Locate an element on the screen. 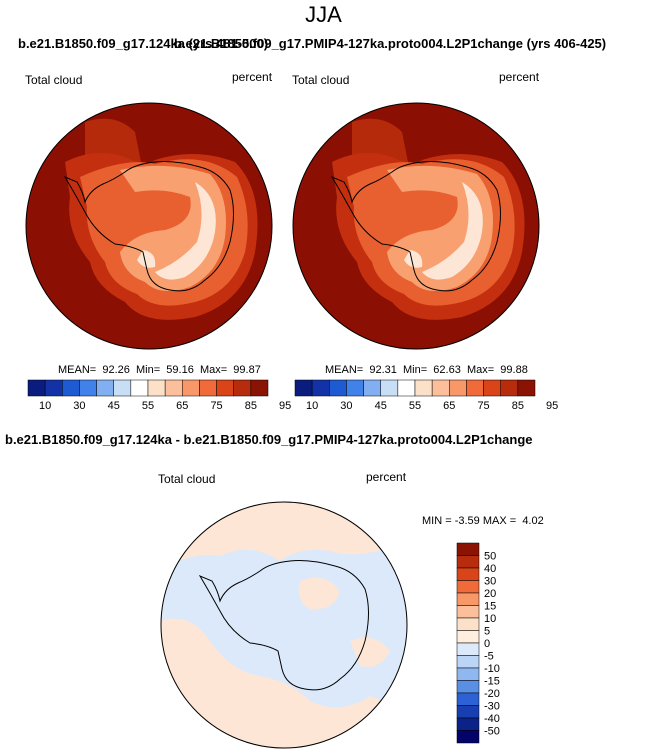 This screenshot has height=752, width=647. colorbar-tick-label: -15 is located at coordinates (492, 682).